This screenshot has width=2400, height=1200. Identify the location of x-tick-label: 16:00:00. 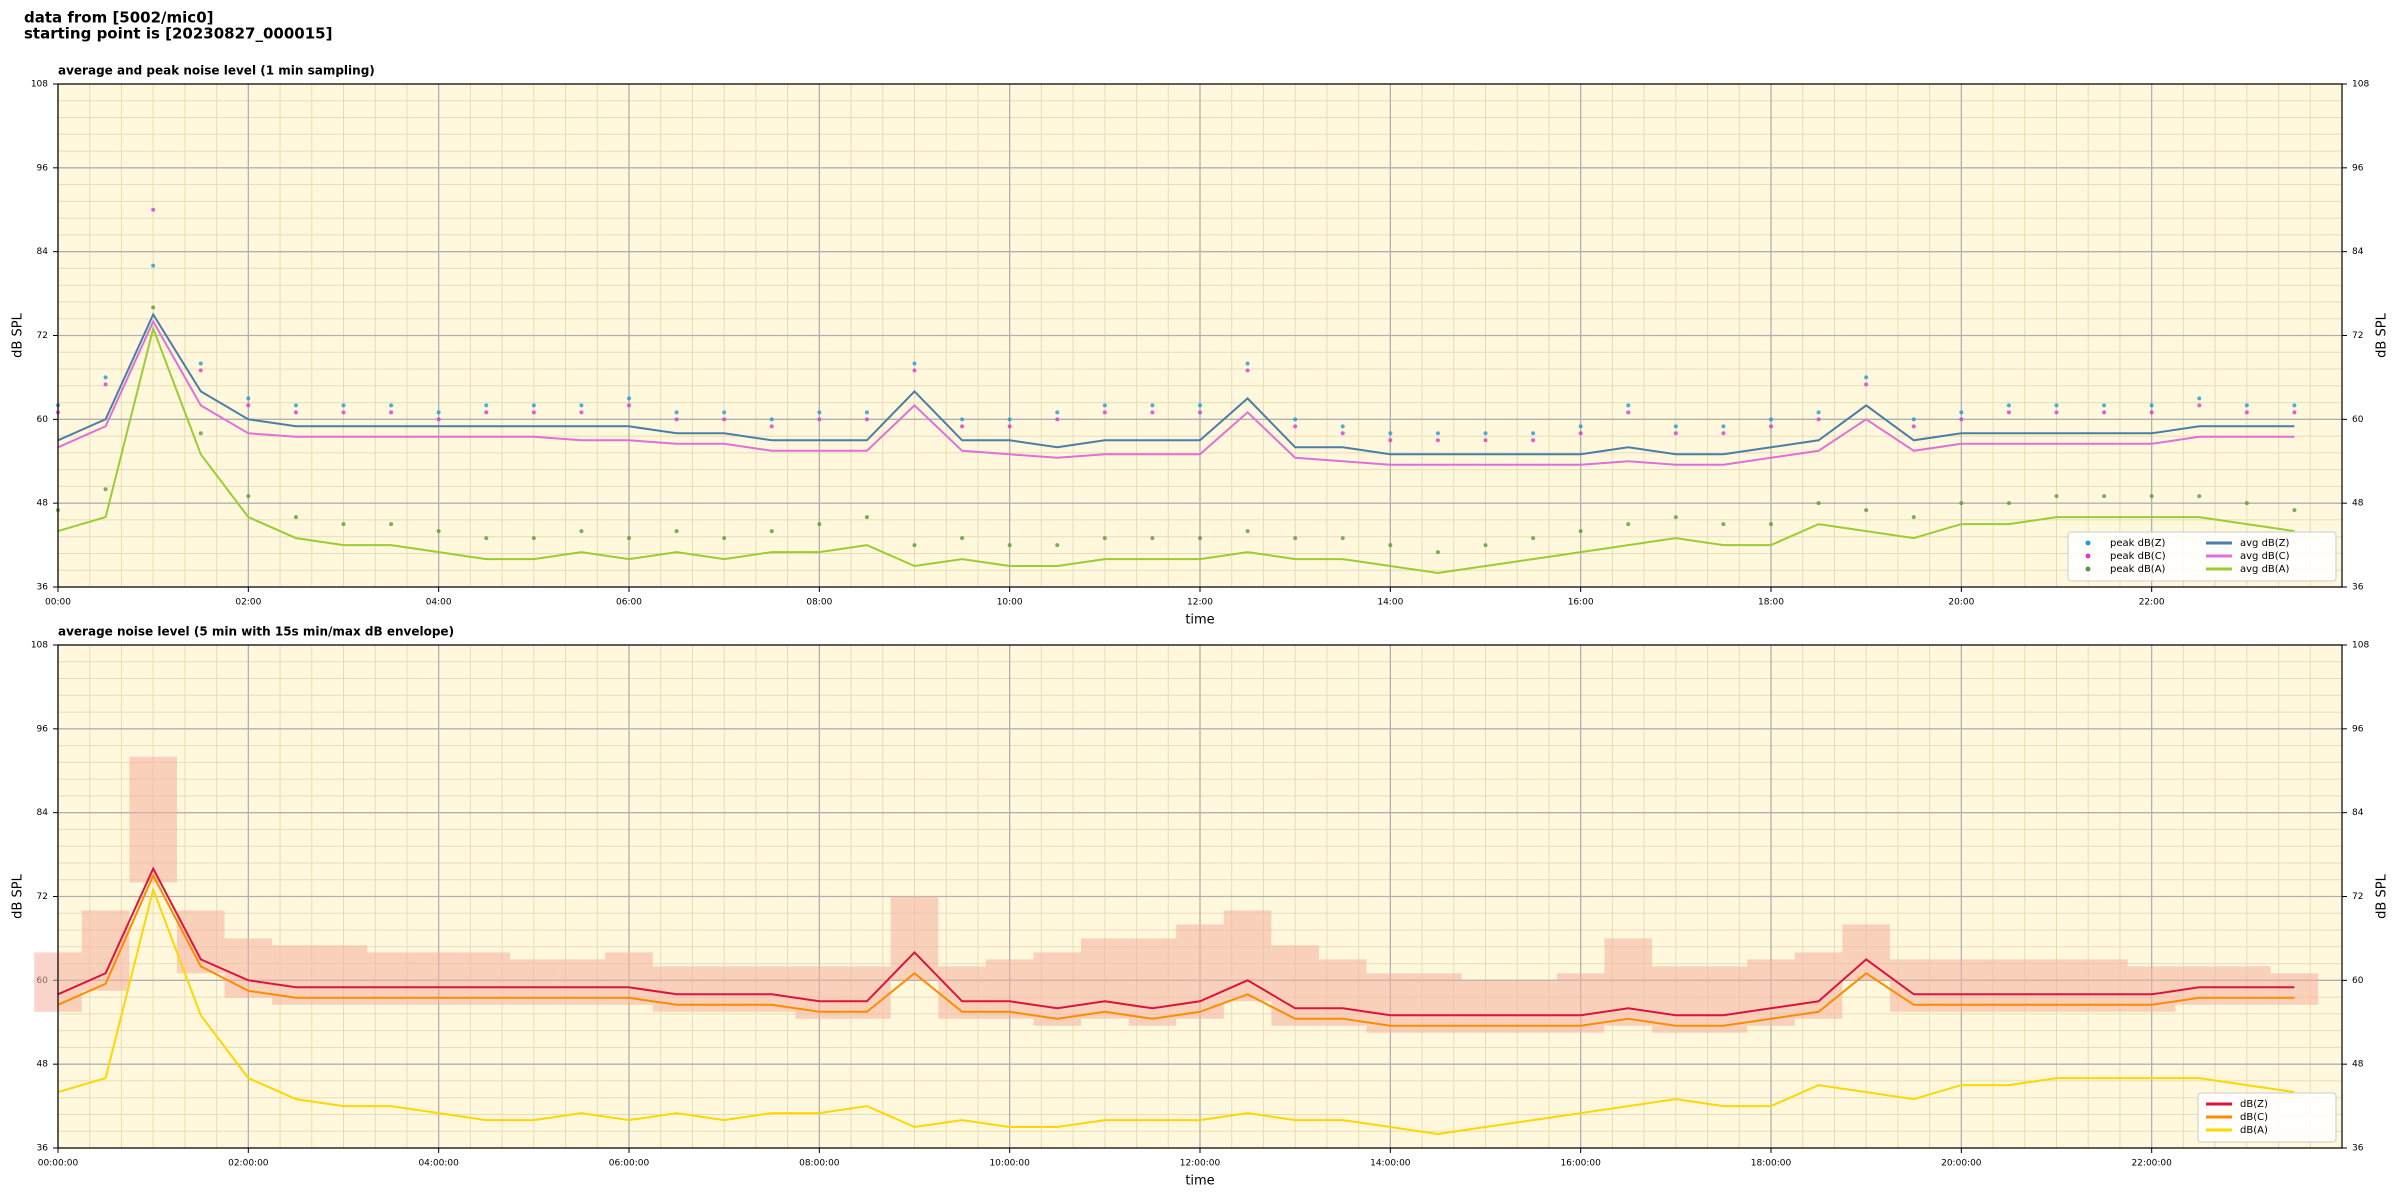
(1580, 1164).